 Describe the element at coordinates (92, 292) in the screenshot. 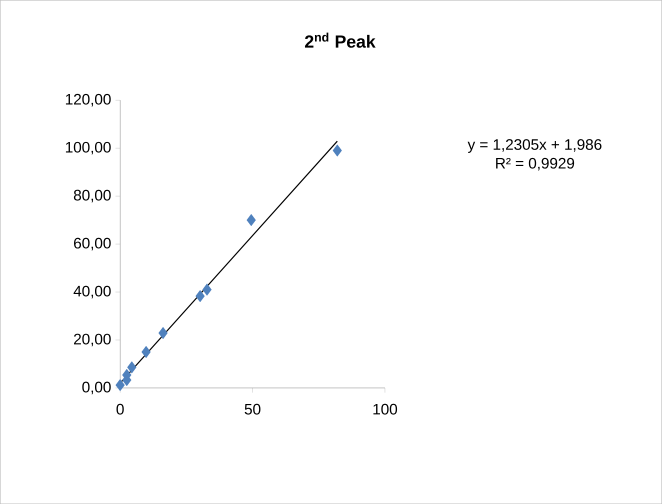

I see `y-tick-label: 40,00` at that location.